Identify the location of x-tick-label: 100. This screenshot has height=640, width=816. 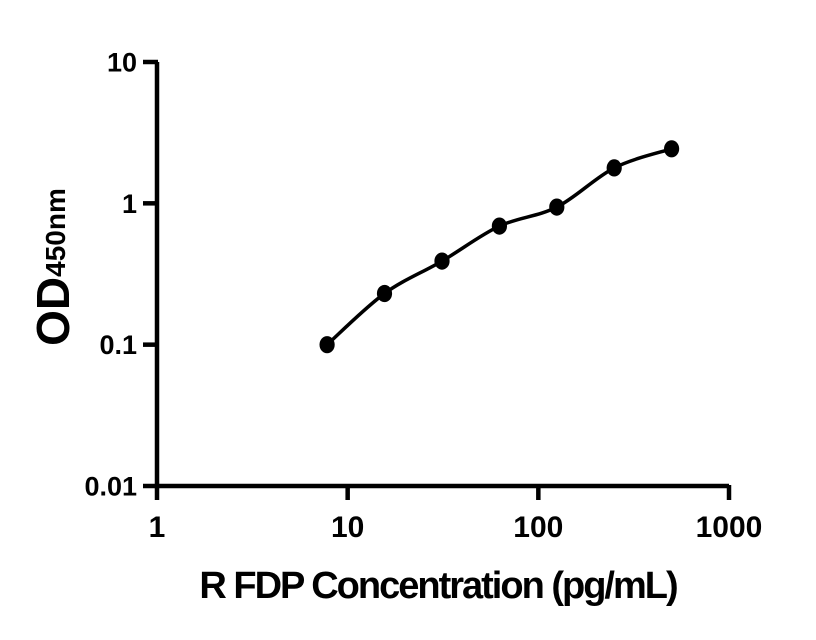
(538, 527).